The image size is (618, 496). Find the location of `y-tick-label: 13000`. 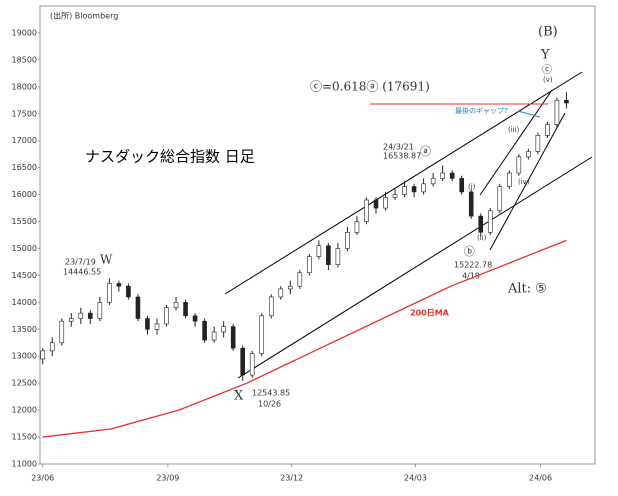

y-tick-label: 13000 is located at coordinates (24, 356).